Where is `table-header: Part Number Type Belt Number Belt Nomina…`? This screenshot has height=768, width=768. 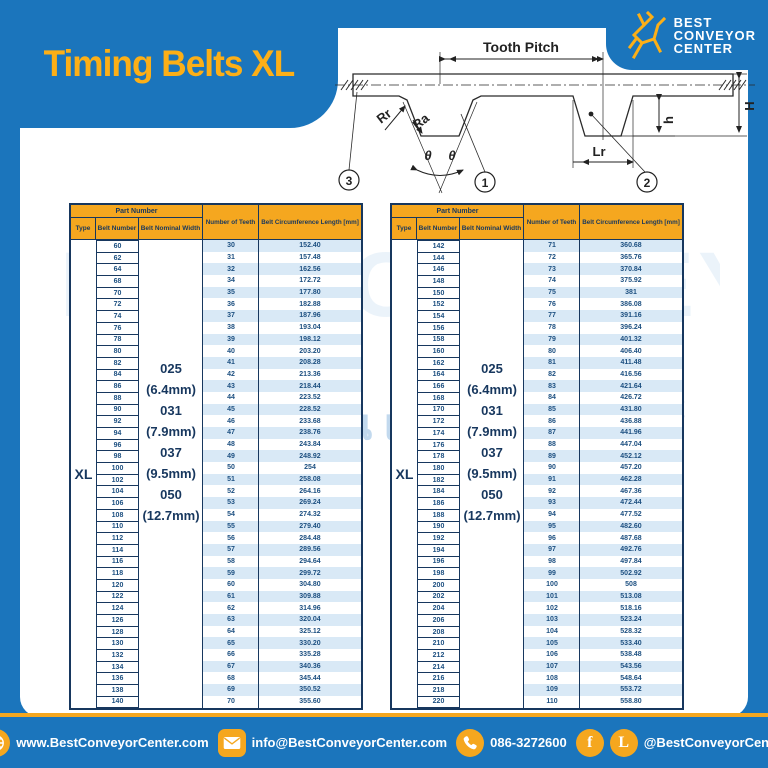
table-header: Part Number Type Belt Number Belt Nomina… is located at coordinates (216, 222).